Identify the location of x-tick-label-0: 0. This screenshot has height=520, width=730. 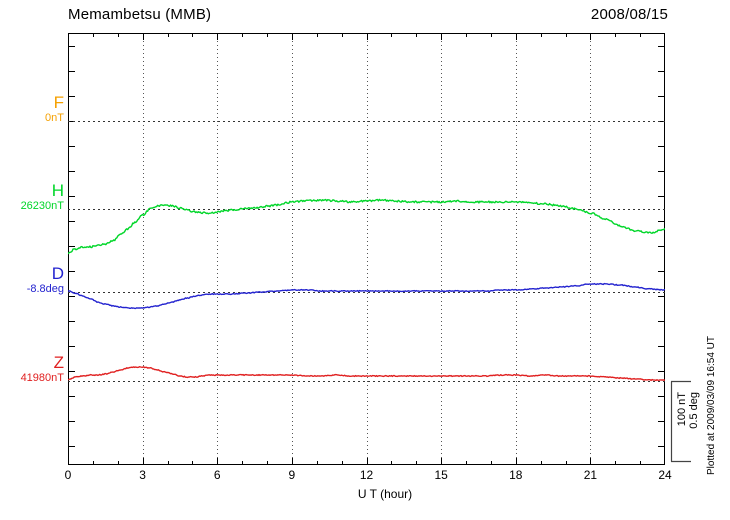
(68, 475).